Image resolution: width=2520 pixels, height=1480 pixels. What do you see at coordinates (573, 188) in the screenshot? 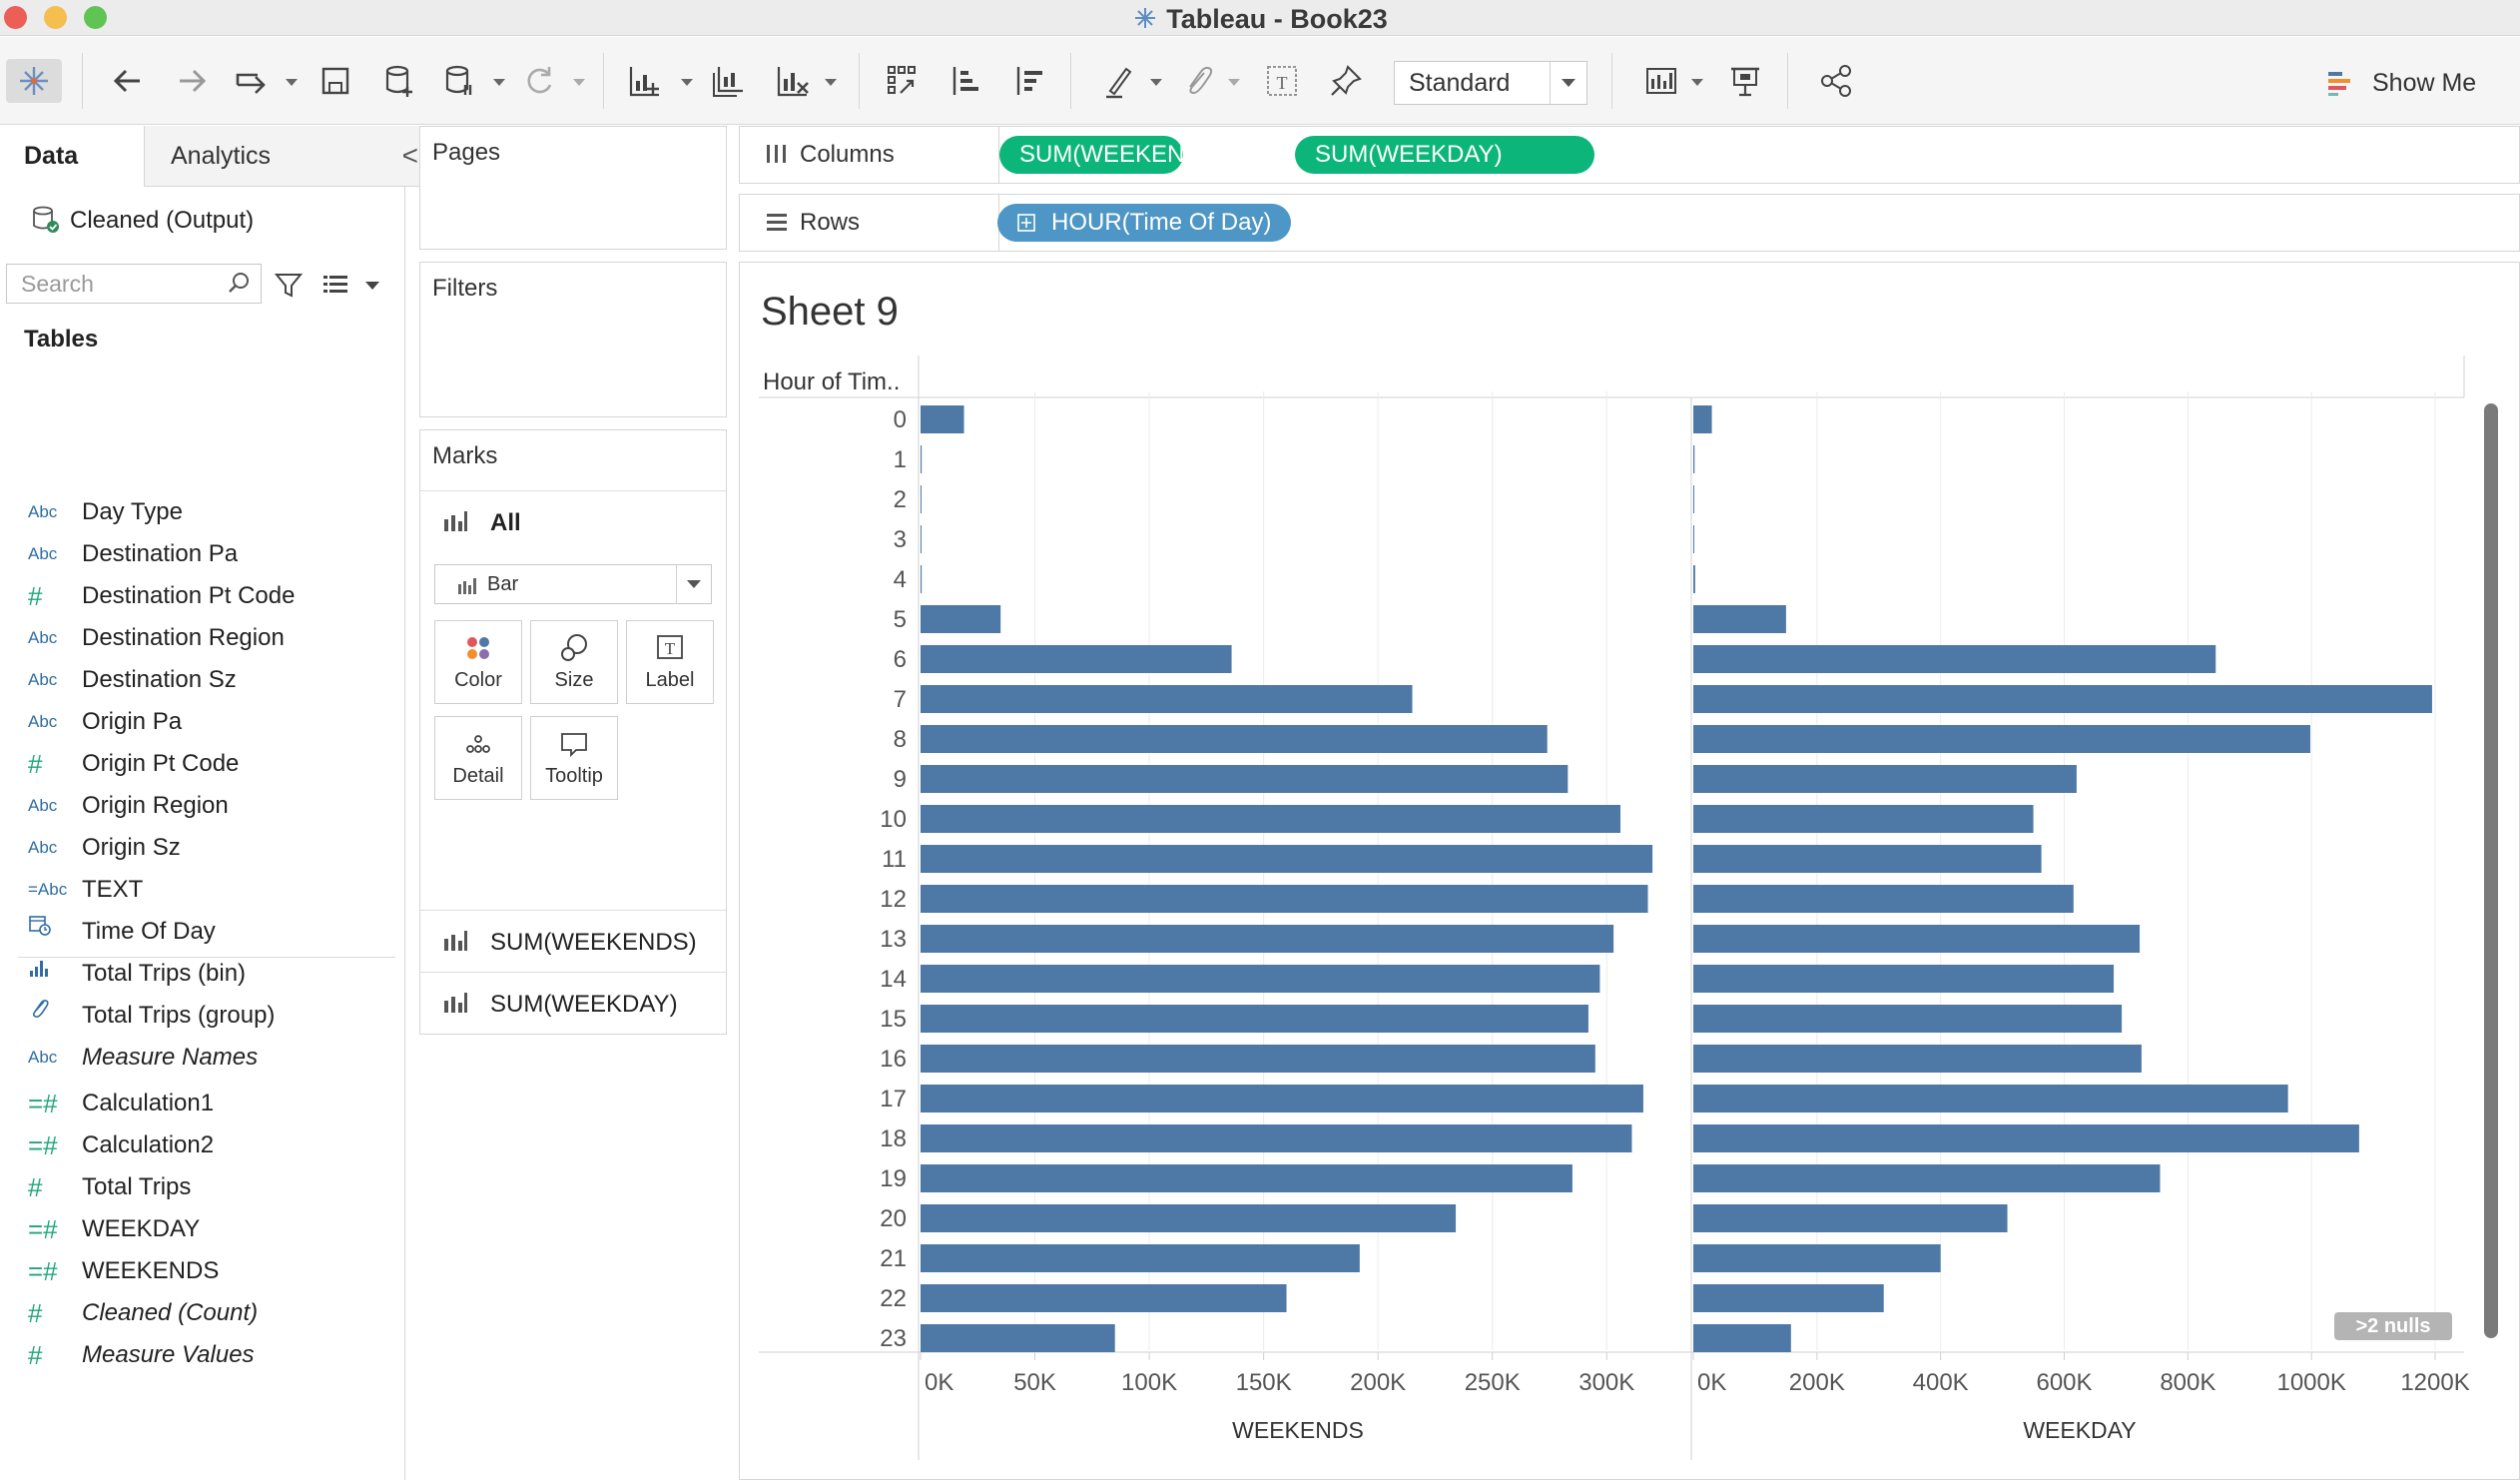
I see `pages-shelf: Pages` at bounding box center [573, 188].